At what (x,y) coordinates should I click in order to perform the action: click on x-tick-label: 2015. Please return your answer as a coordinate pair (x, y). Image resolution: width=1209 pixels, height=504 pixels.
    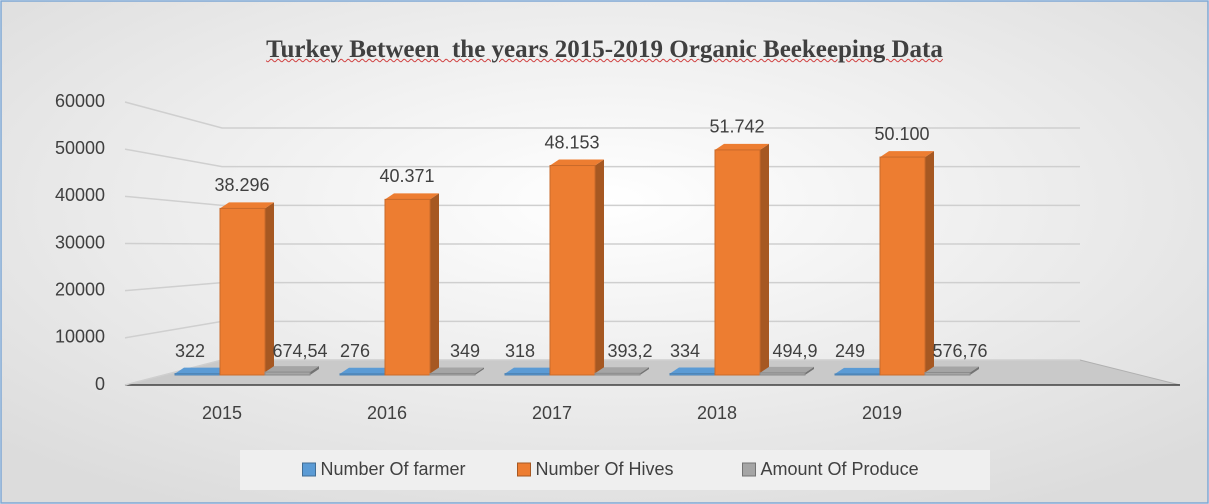
    Looking at the image, I should click on (222, 413).